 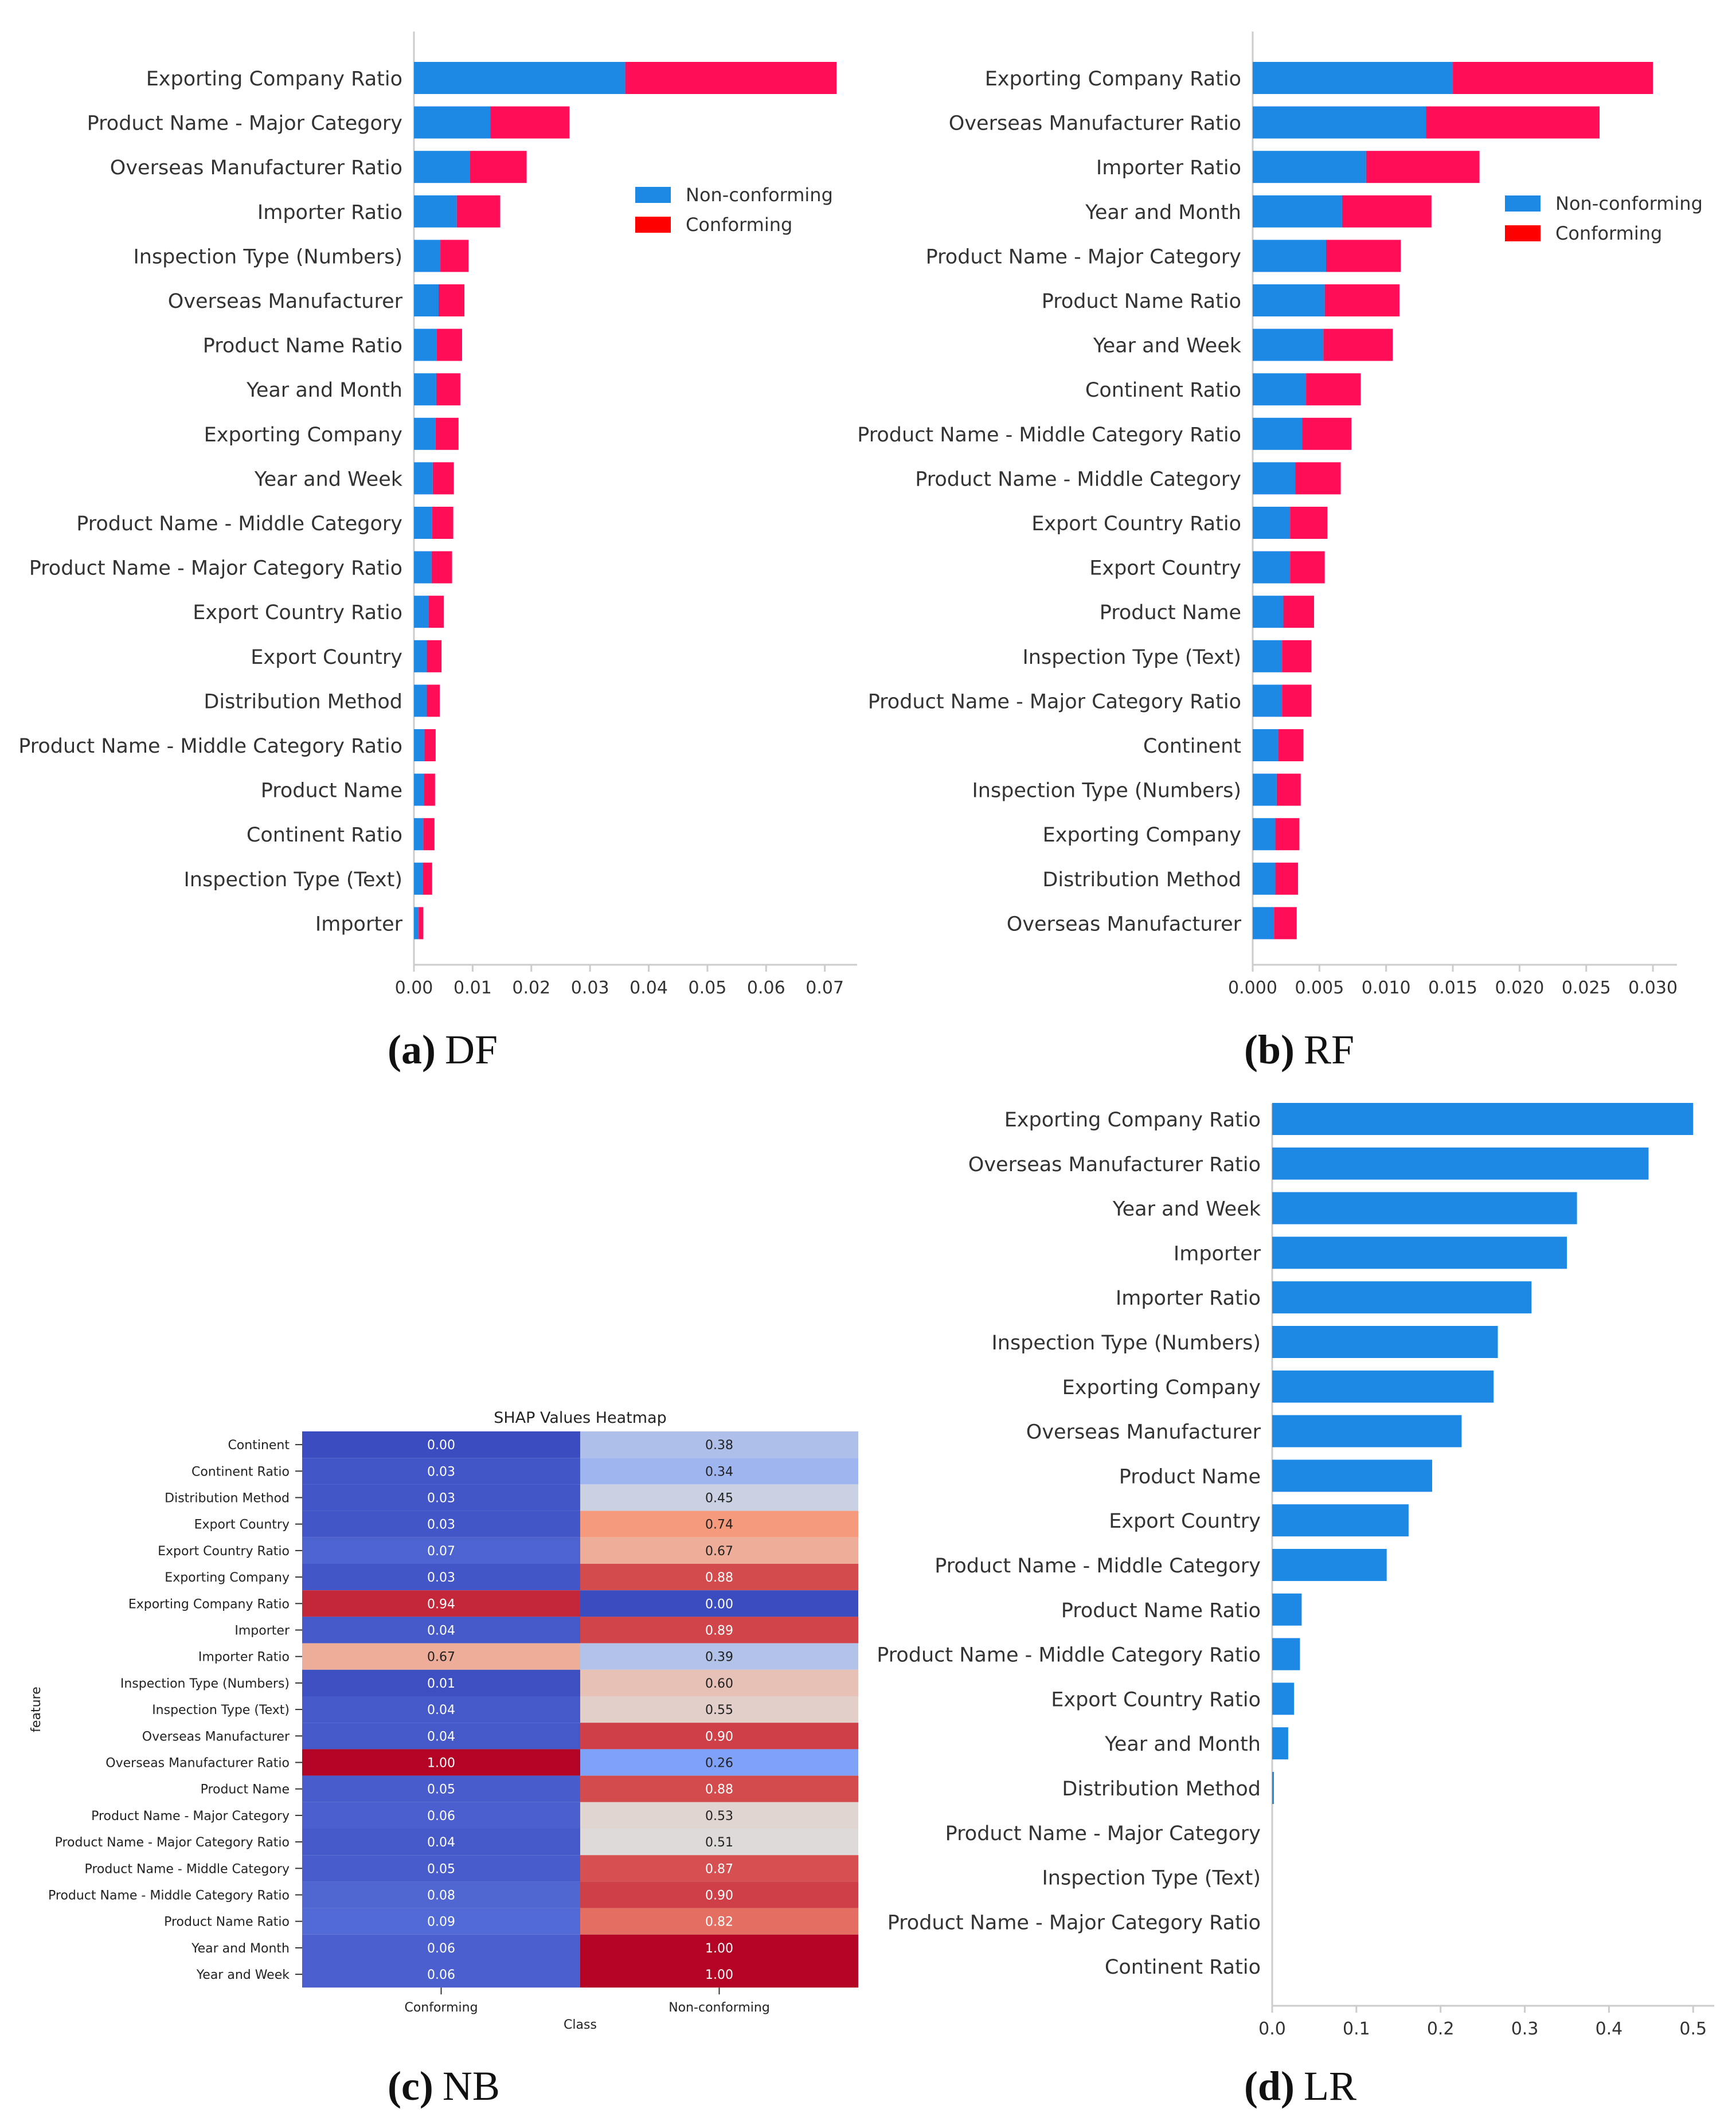 I want to click on bar-importer, so click(x=1419, y=1252).